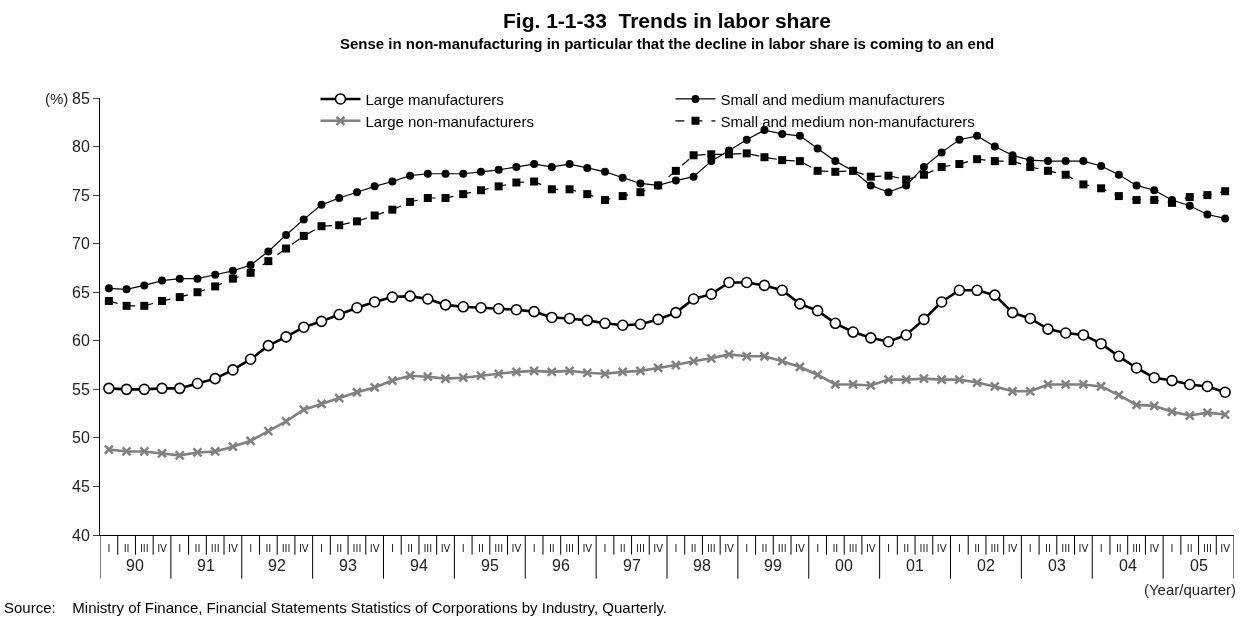 The height and width of the screenshot is (617, 1247). I want to click on text: 98, so click(702, 565).